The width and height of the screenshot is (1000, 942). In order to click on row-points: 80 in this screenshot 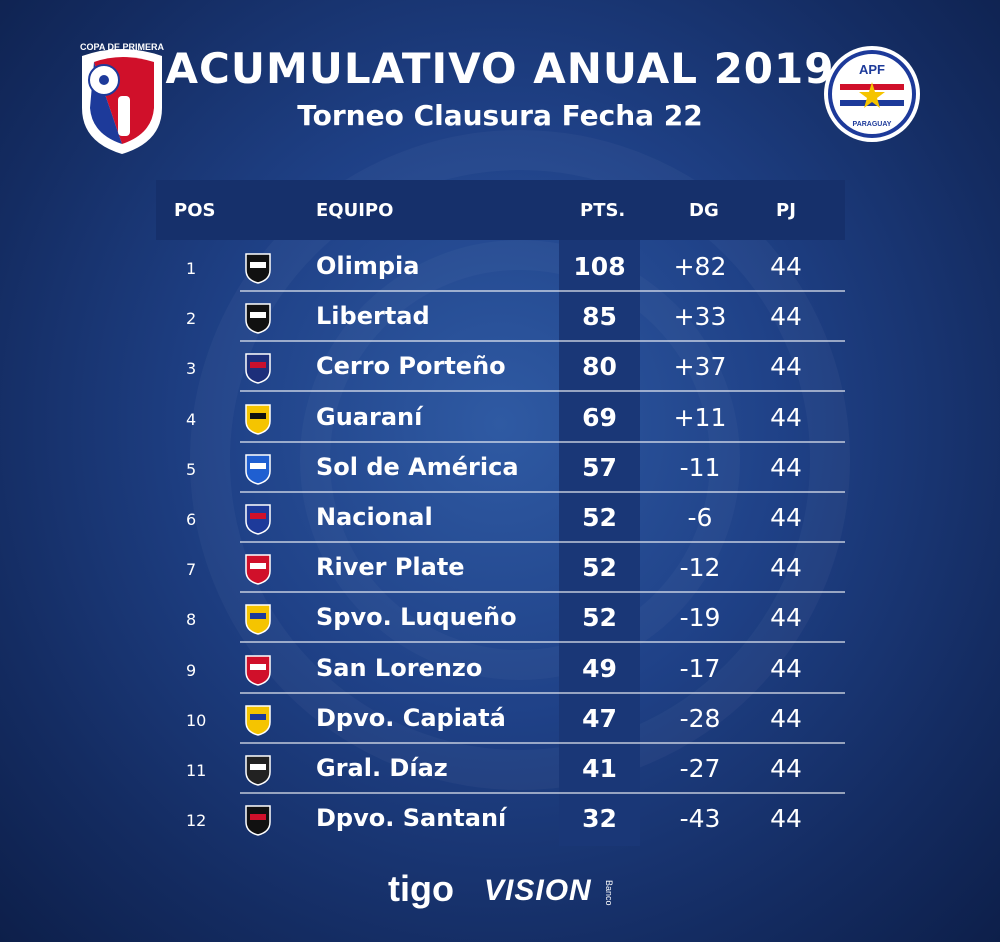, I will do `click(599, 367)`.